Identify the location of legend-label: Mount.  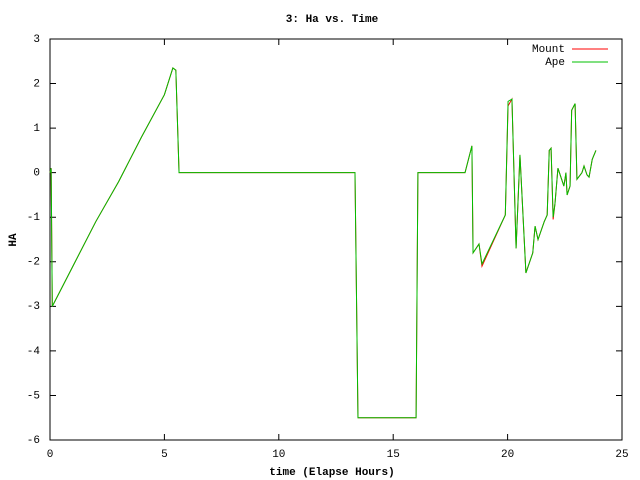
(548, 50).